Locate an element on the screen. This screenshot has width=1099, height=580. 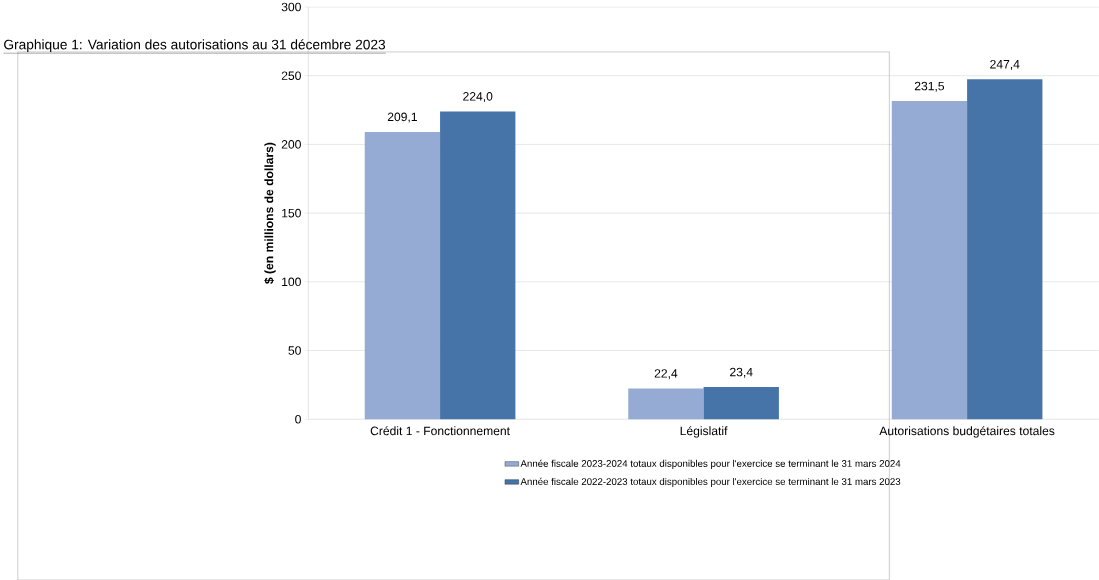
y-tick-label: 50 is located at coordinates (294, 350).